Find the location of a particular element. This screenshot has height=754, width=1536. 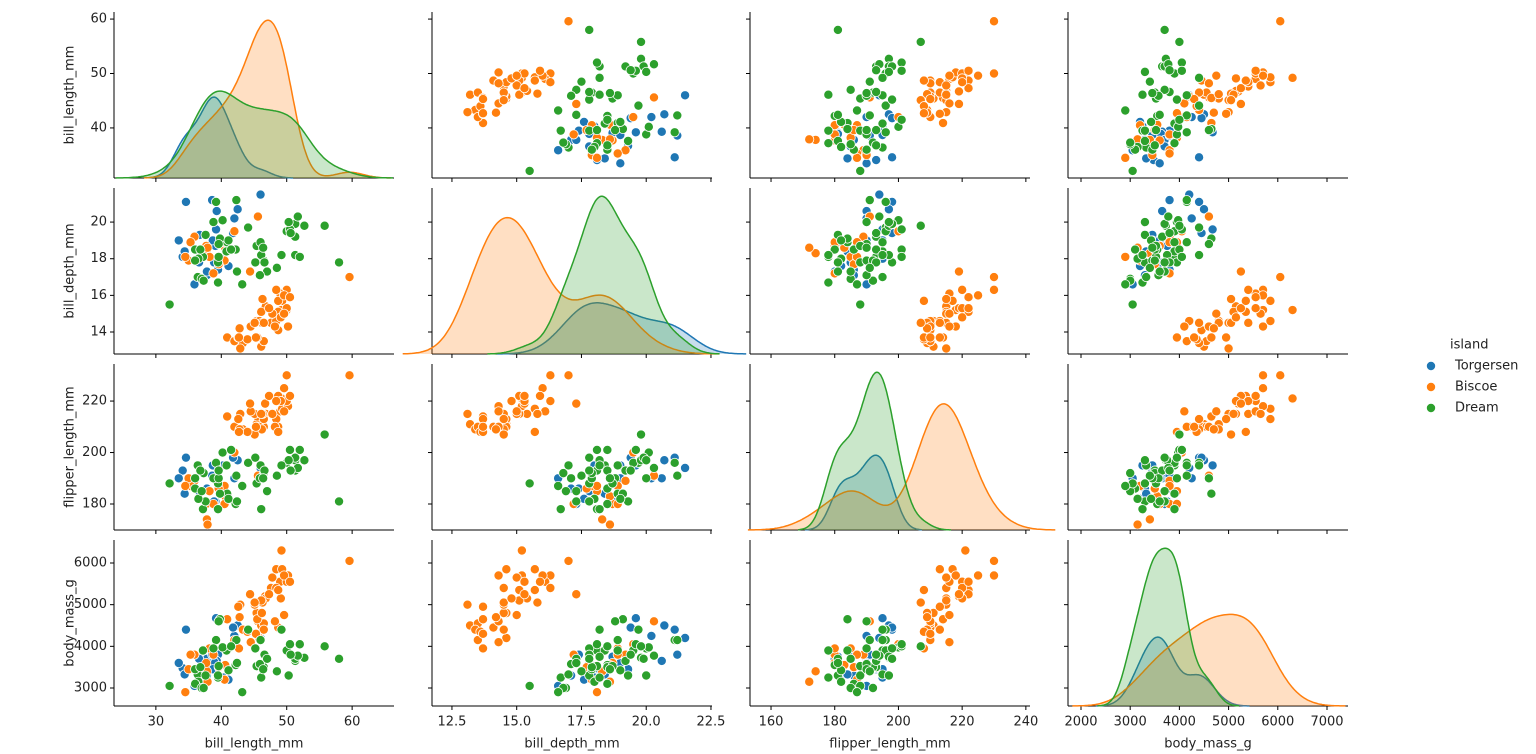

legend-label: Biscoe is located at coordinates (1476, 387).